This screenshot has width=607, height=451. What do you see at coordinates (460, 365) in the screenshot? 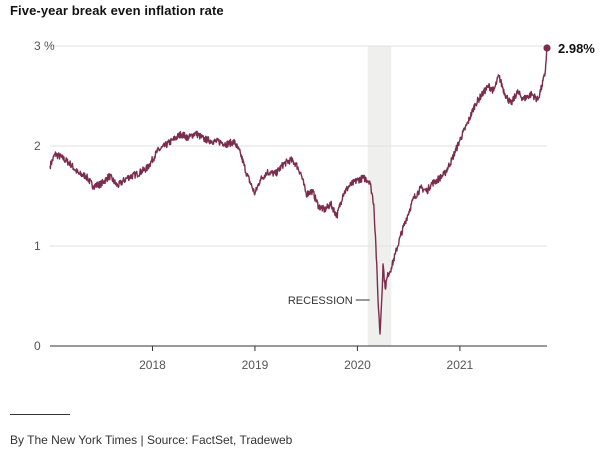
I see `x-tick-label: 2021` at bounding box center [460, 365].